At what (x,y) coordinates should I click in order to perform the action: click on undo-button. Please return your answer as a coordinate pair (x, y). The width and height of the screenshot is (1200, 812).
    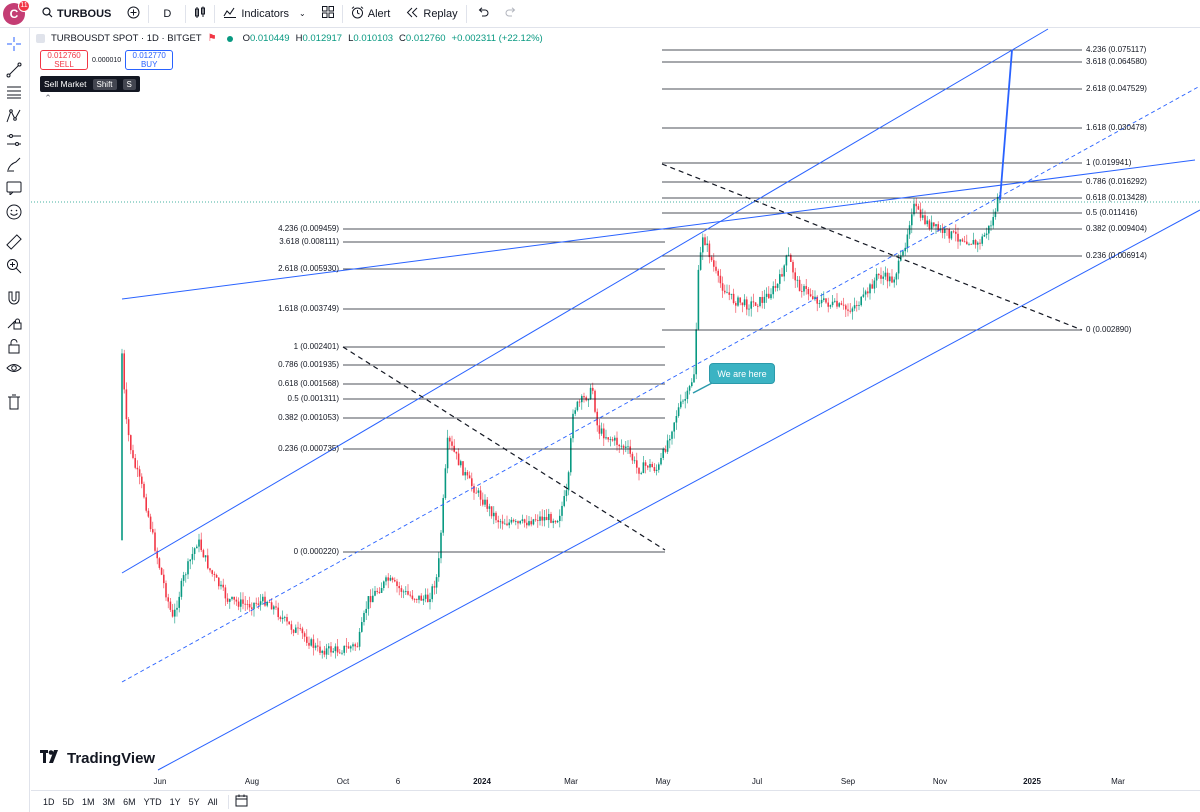
    Looking at the image, I should click on (483, 14).